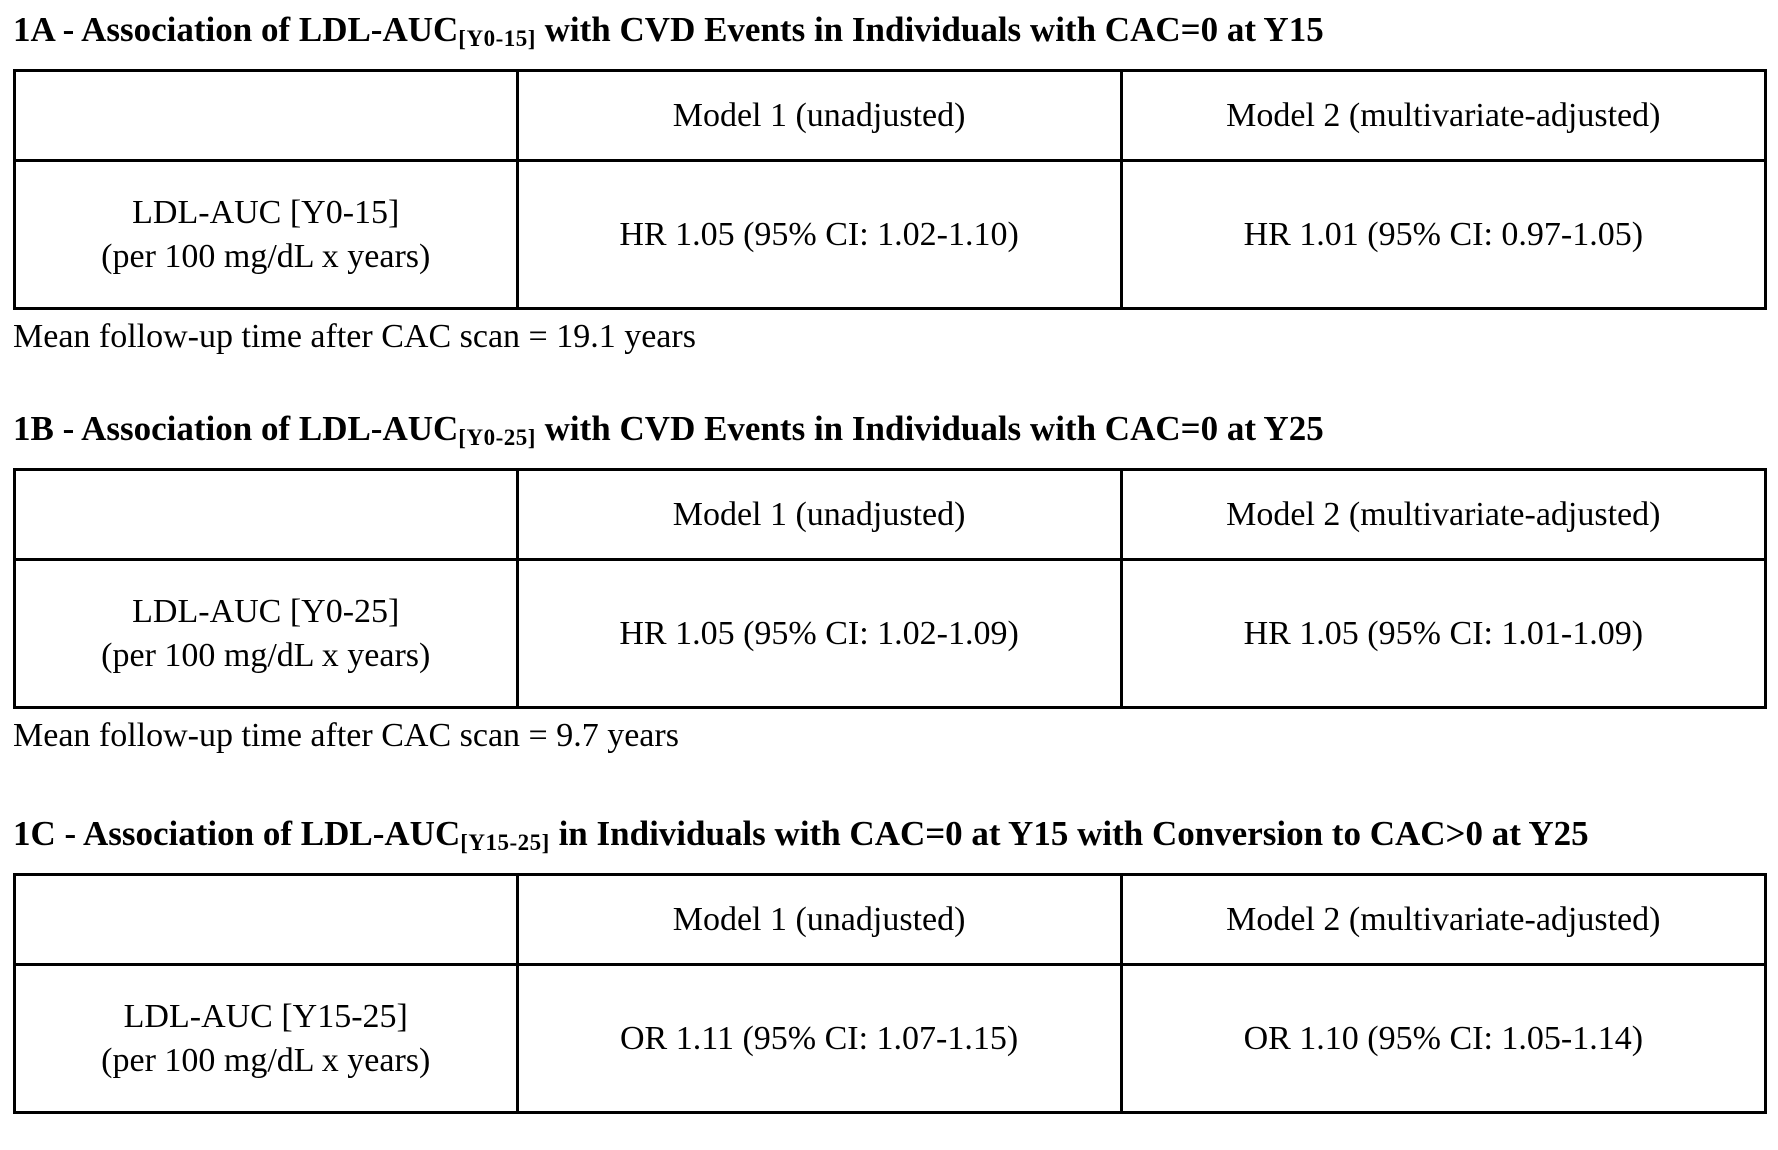  What do you see at coordinates (236, 429) in the screenshot?
I see `title-prefix: 1B - Association of LDL-AUC` at bounding box center [236, 429].